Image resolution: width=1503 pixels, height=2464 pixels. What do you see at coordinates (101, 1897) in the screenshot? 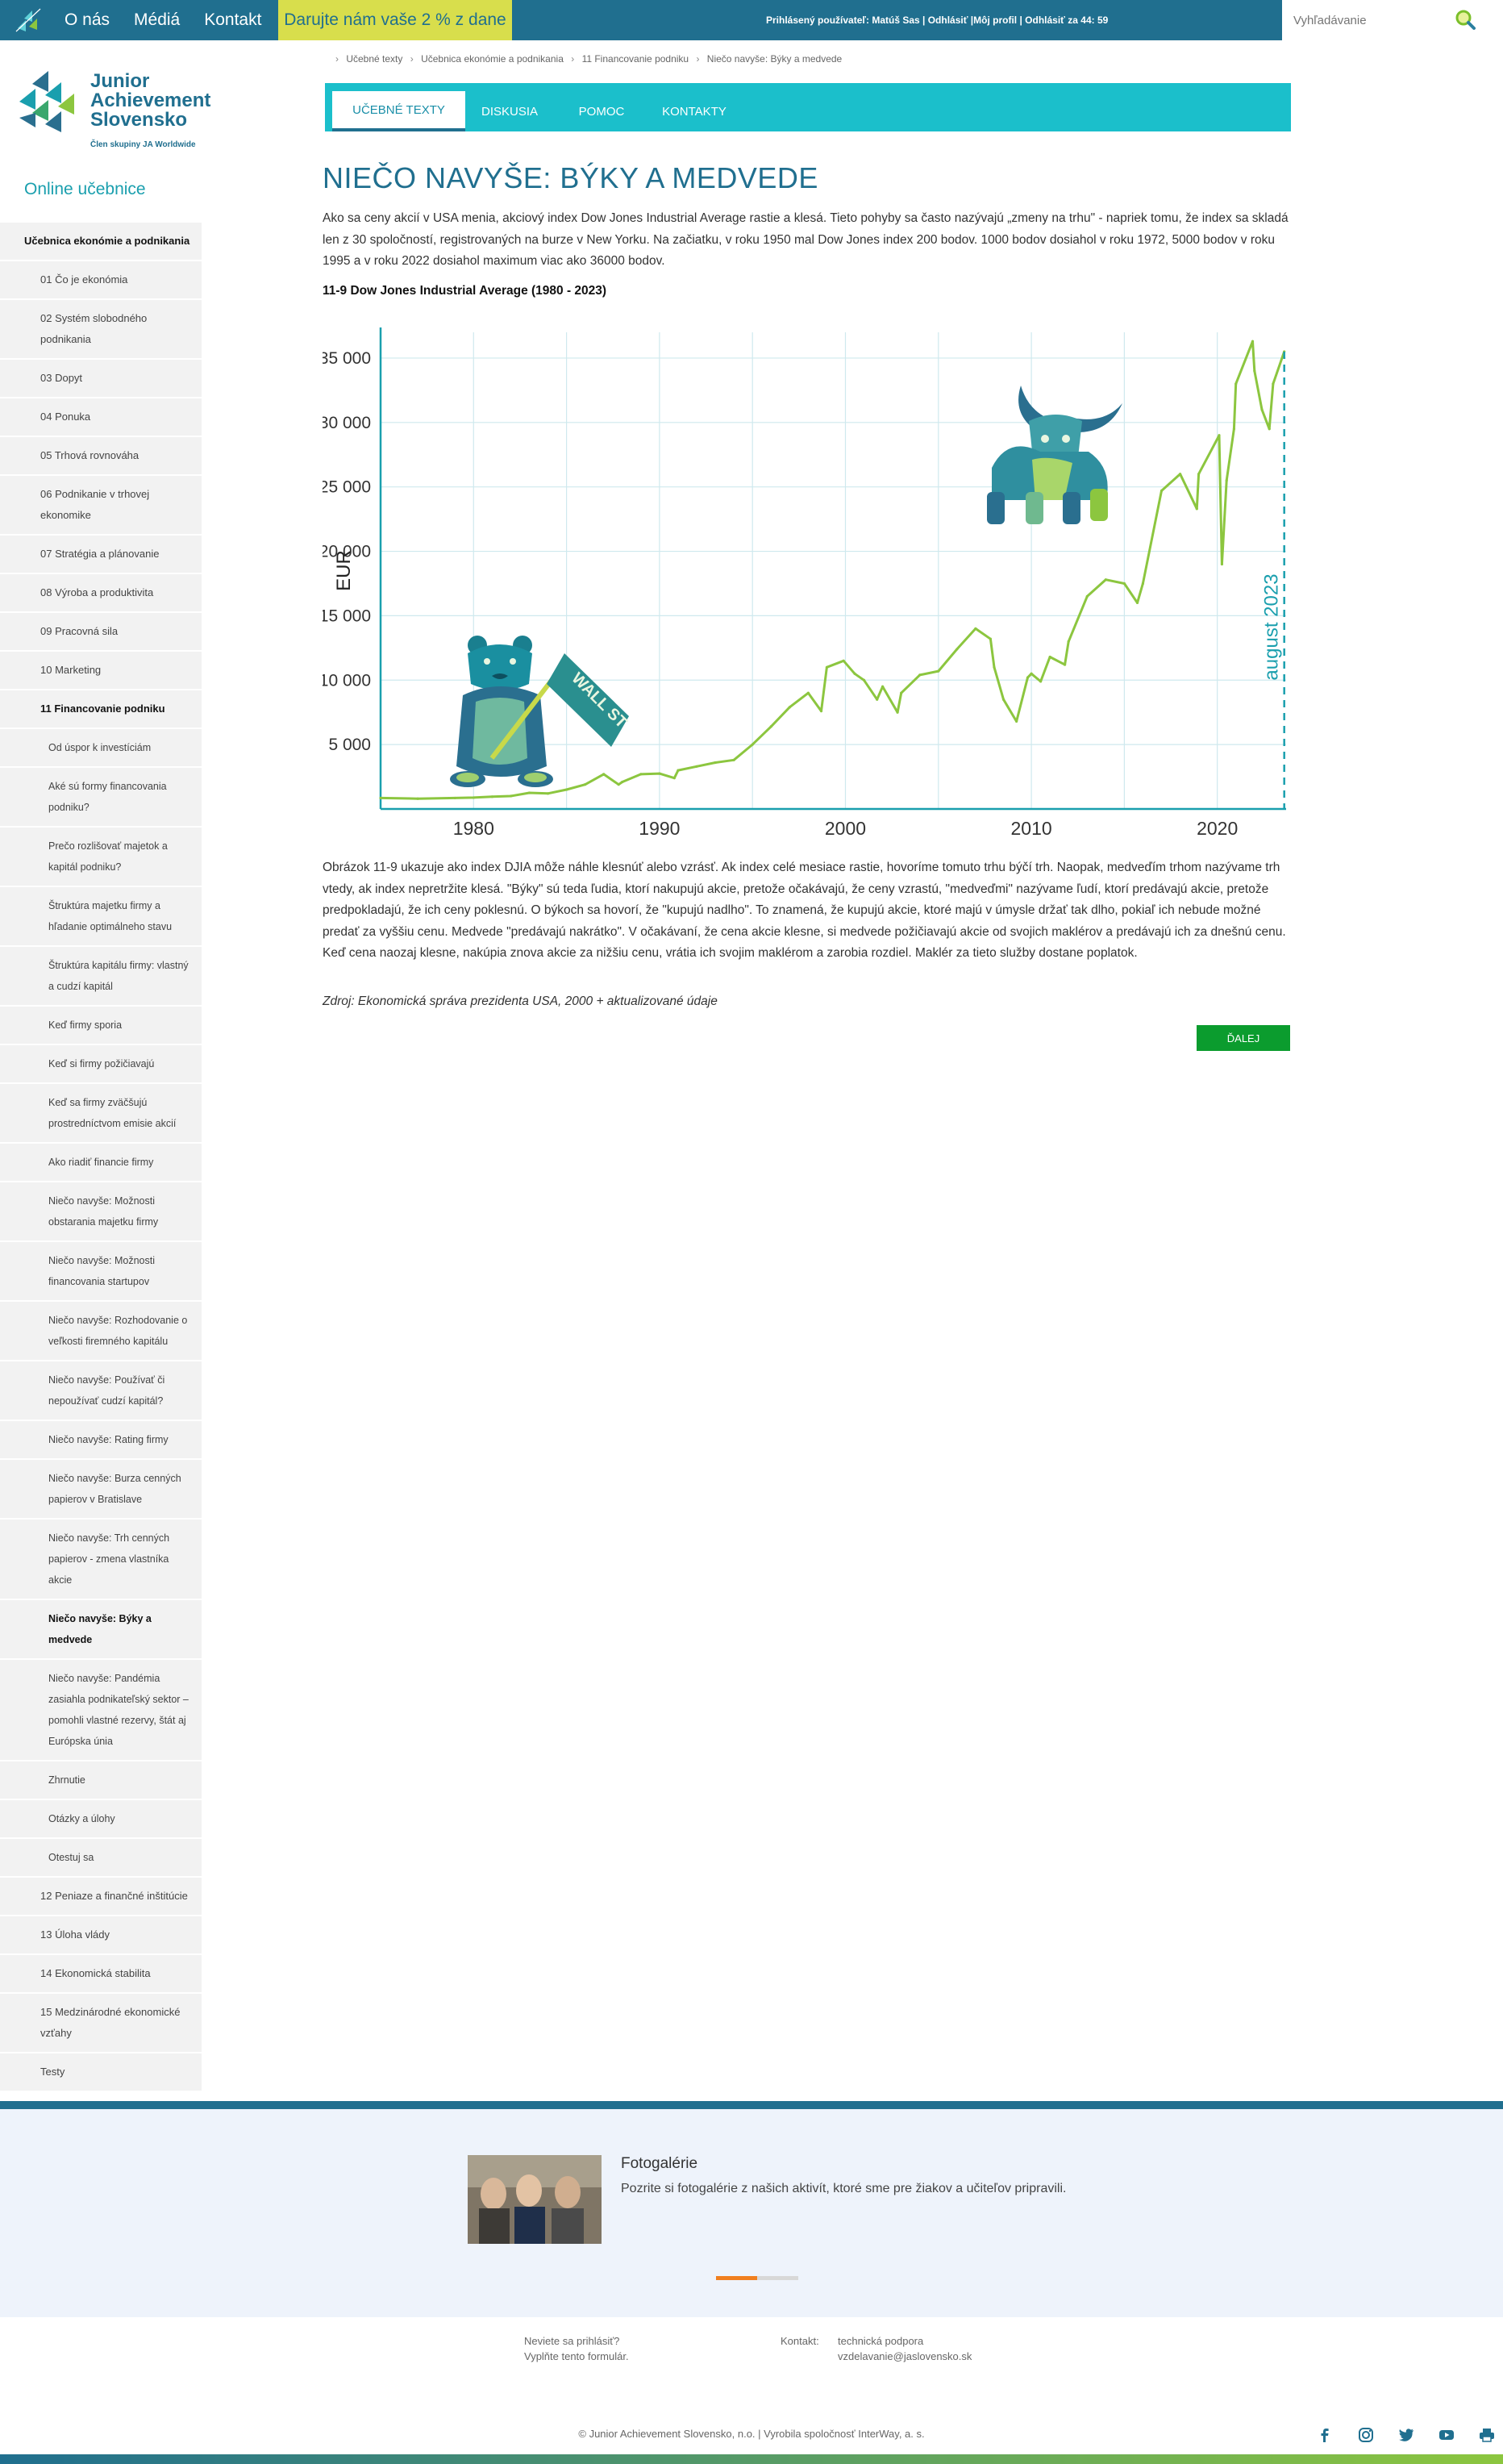
I see `sidebar-item: 12 Peniaze a finančné inštitúcie` at bounding box center [101, 1897].